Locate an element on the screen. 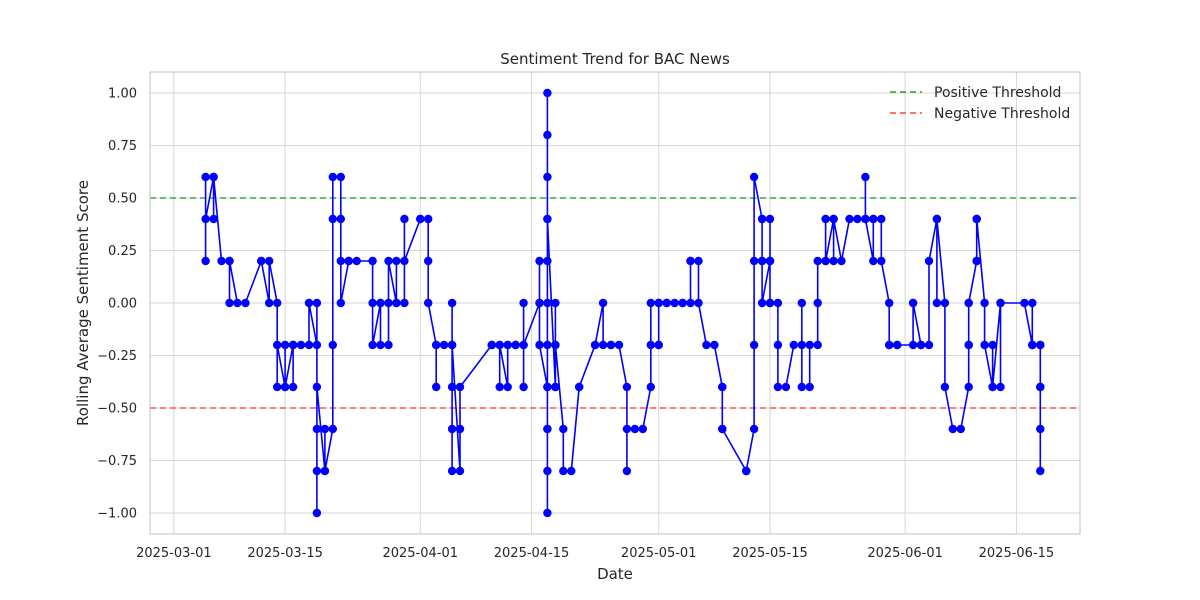 This screenshot has width=1200, height=600. y-tick-label: −1.00 is located at coordinates (117, 514).